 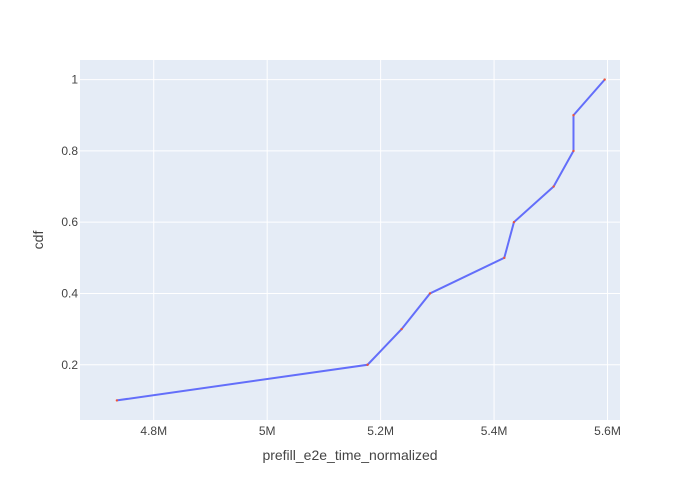 I want to click on y-tick-label: 0.8, so click(x=69, y=151).